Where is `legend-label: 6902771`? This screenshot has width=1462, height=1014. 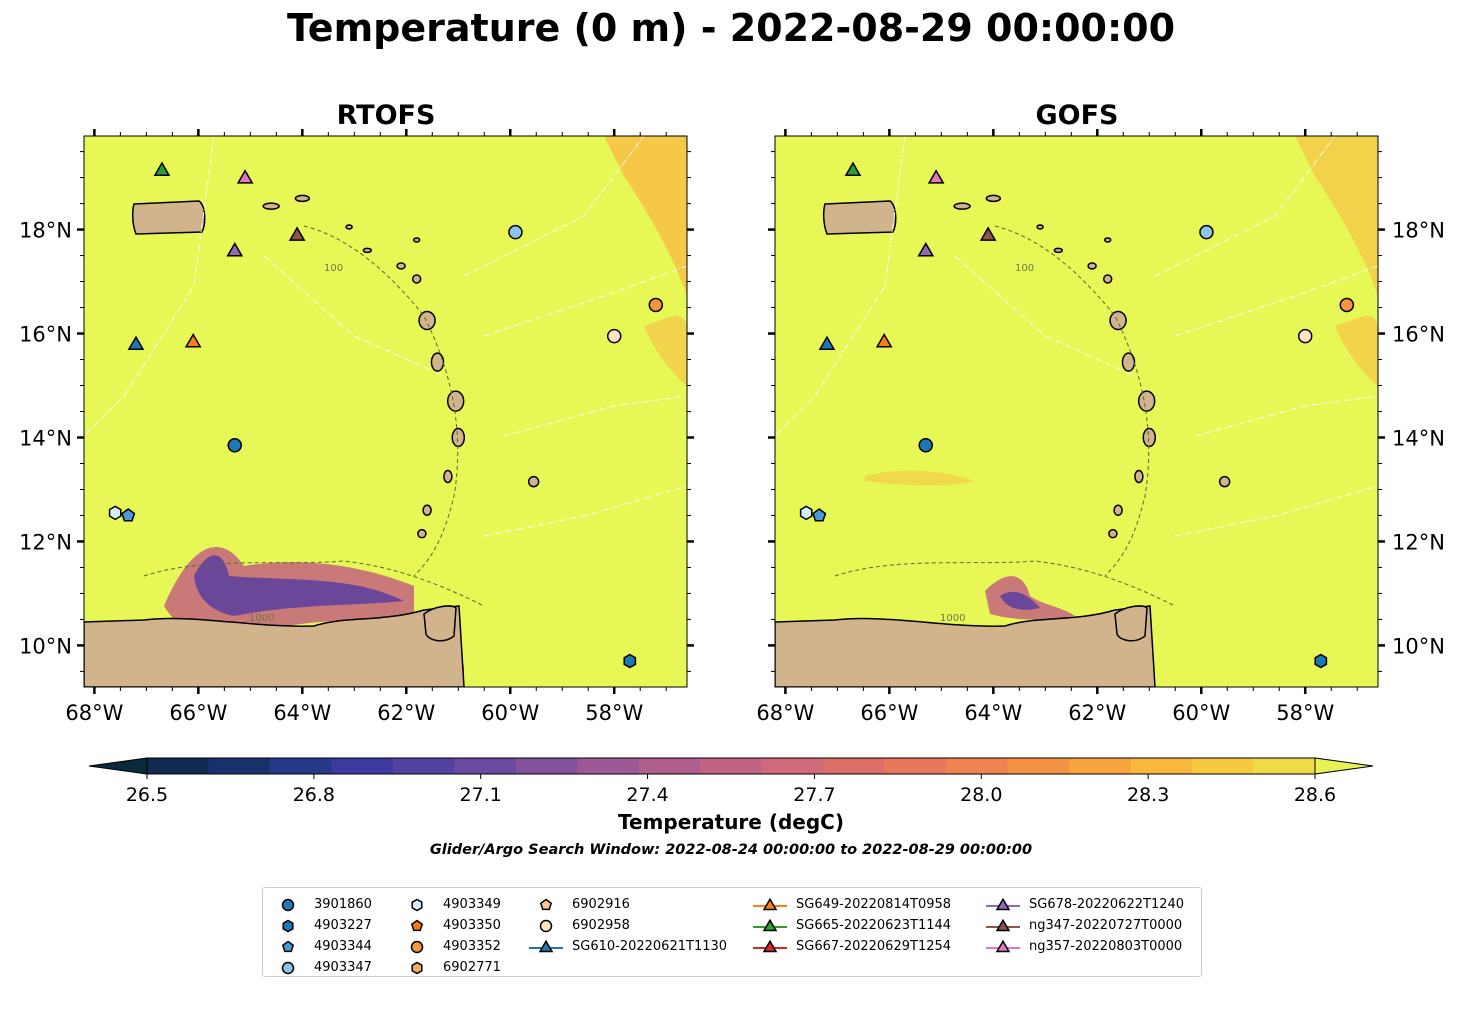
legend-label: 6902771 is located at coordinates (472, 967).